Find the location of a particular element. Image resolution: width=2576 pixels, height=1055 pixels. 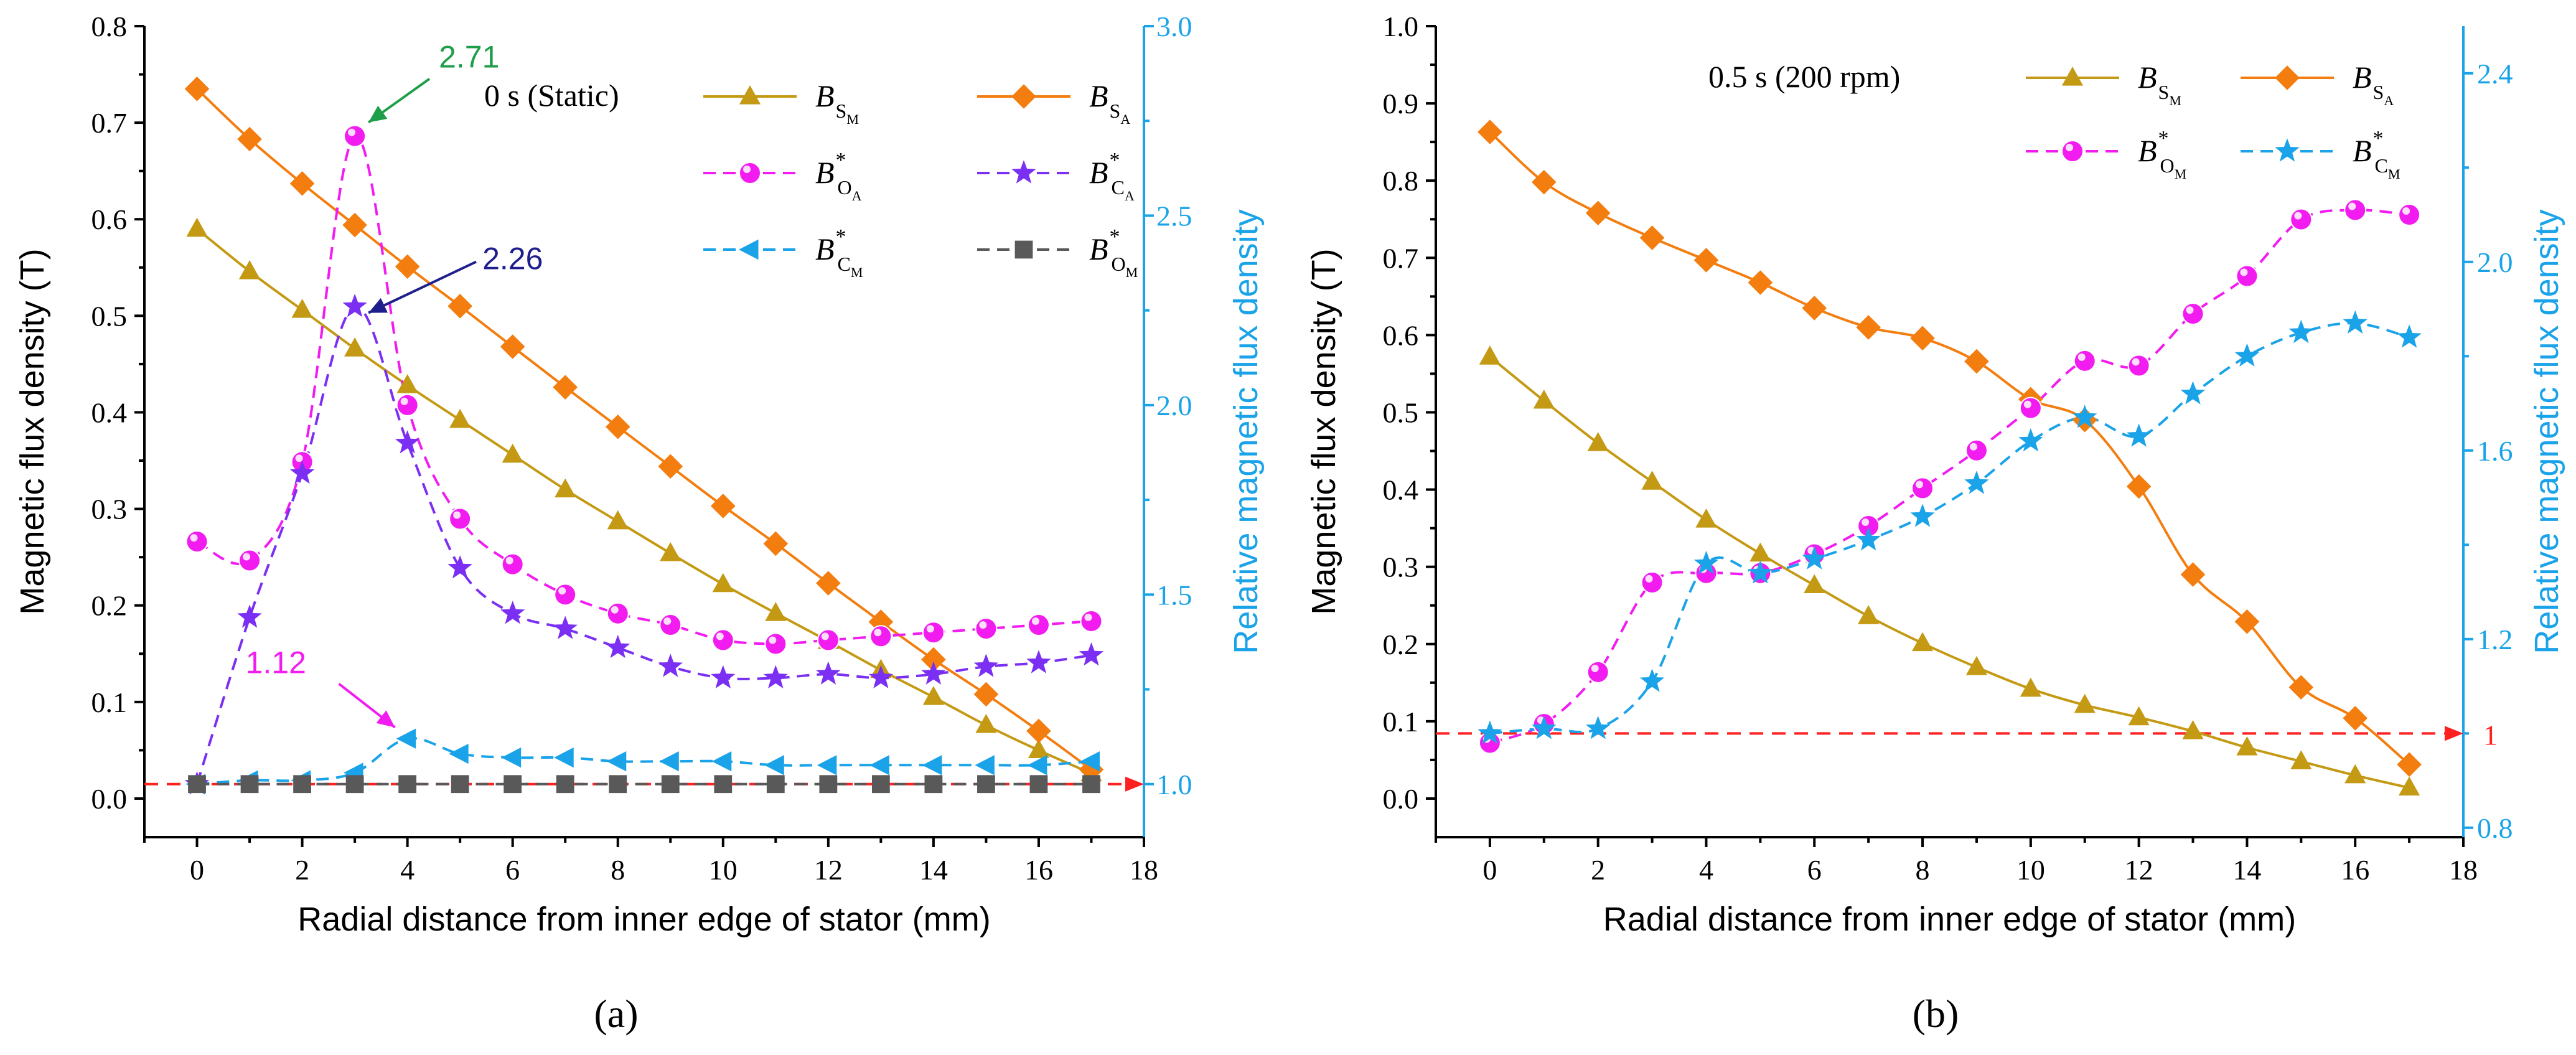

y-tick-label: 0.2 is located at coordinates (1401, 645).